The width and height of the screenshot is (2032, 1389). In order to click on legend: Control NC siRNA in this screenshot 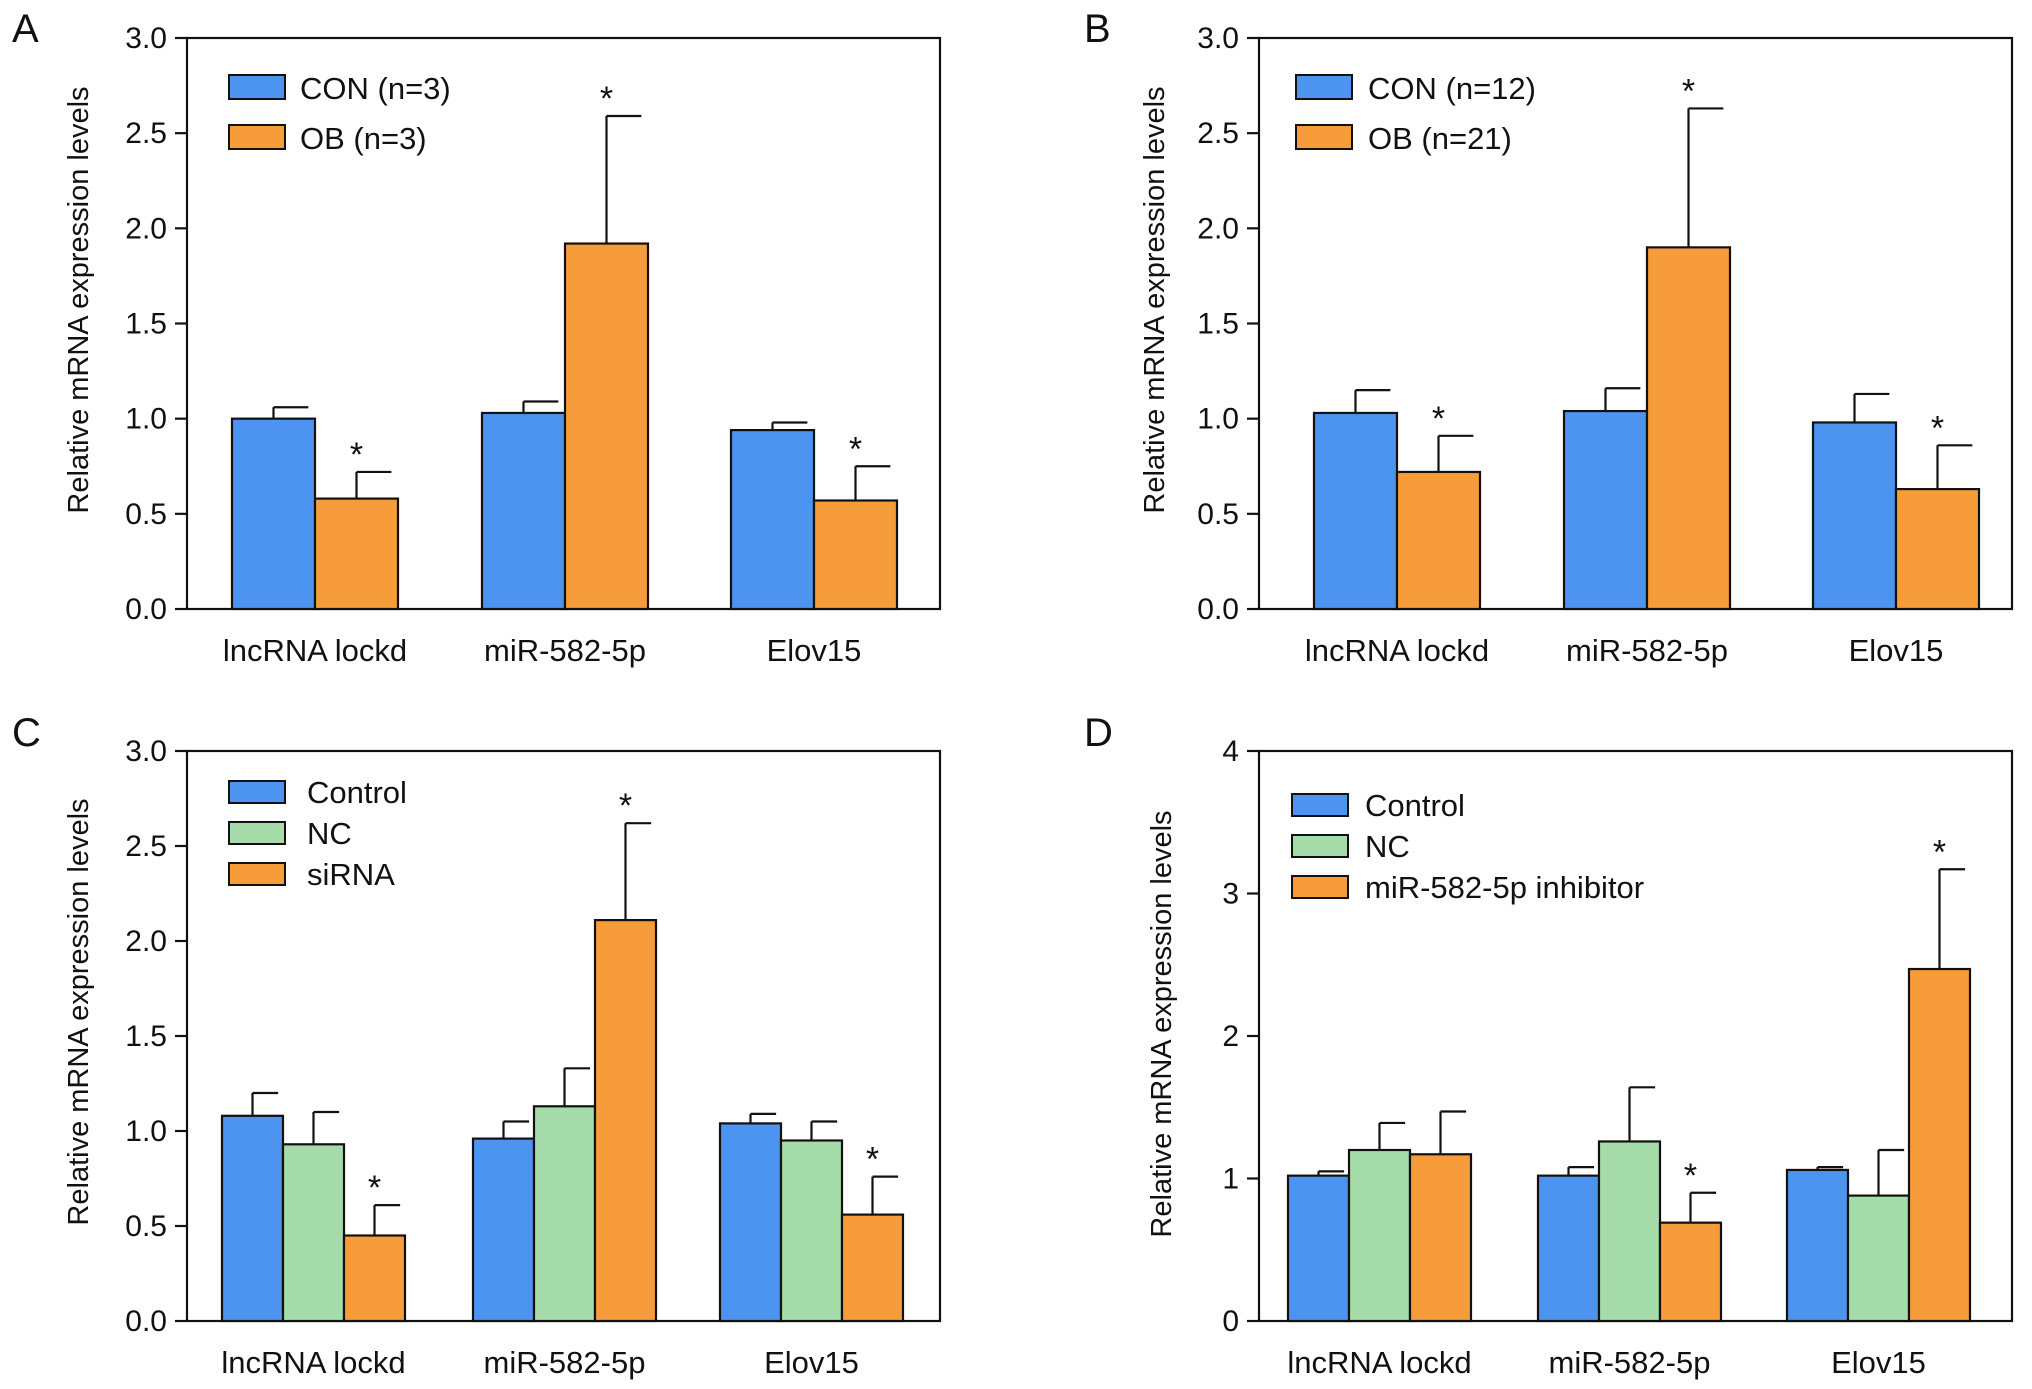, I will do `click(317, 833)`.